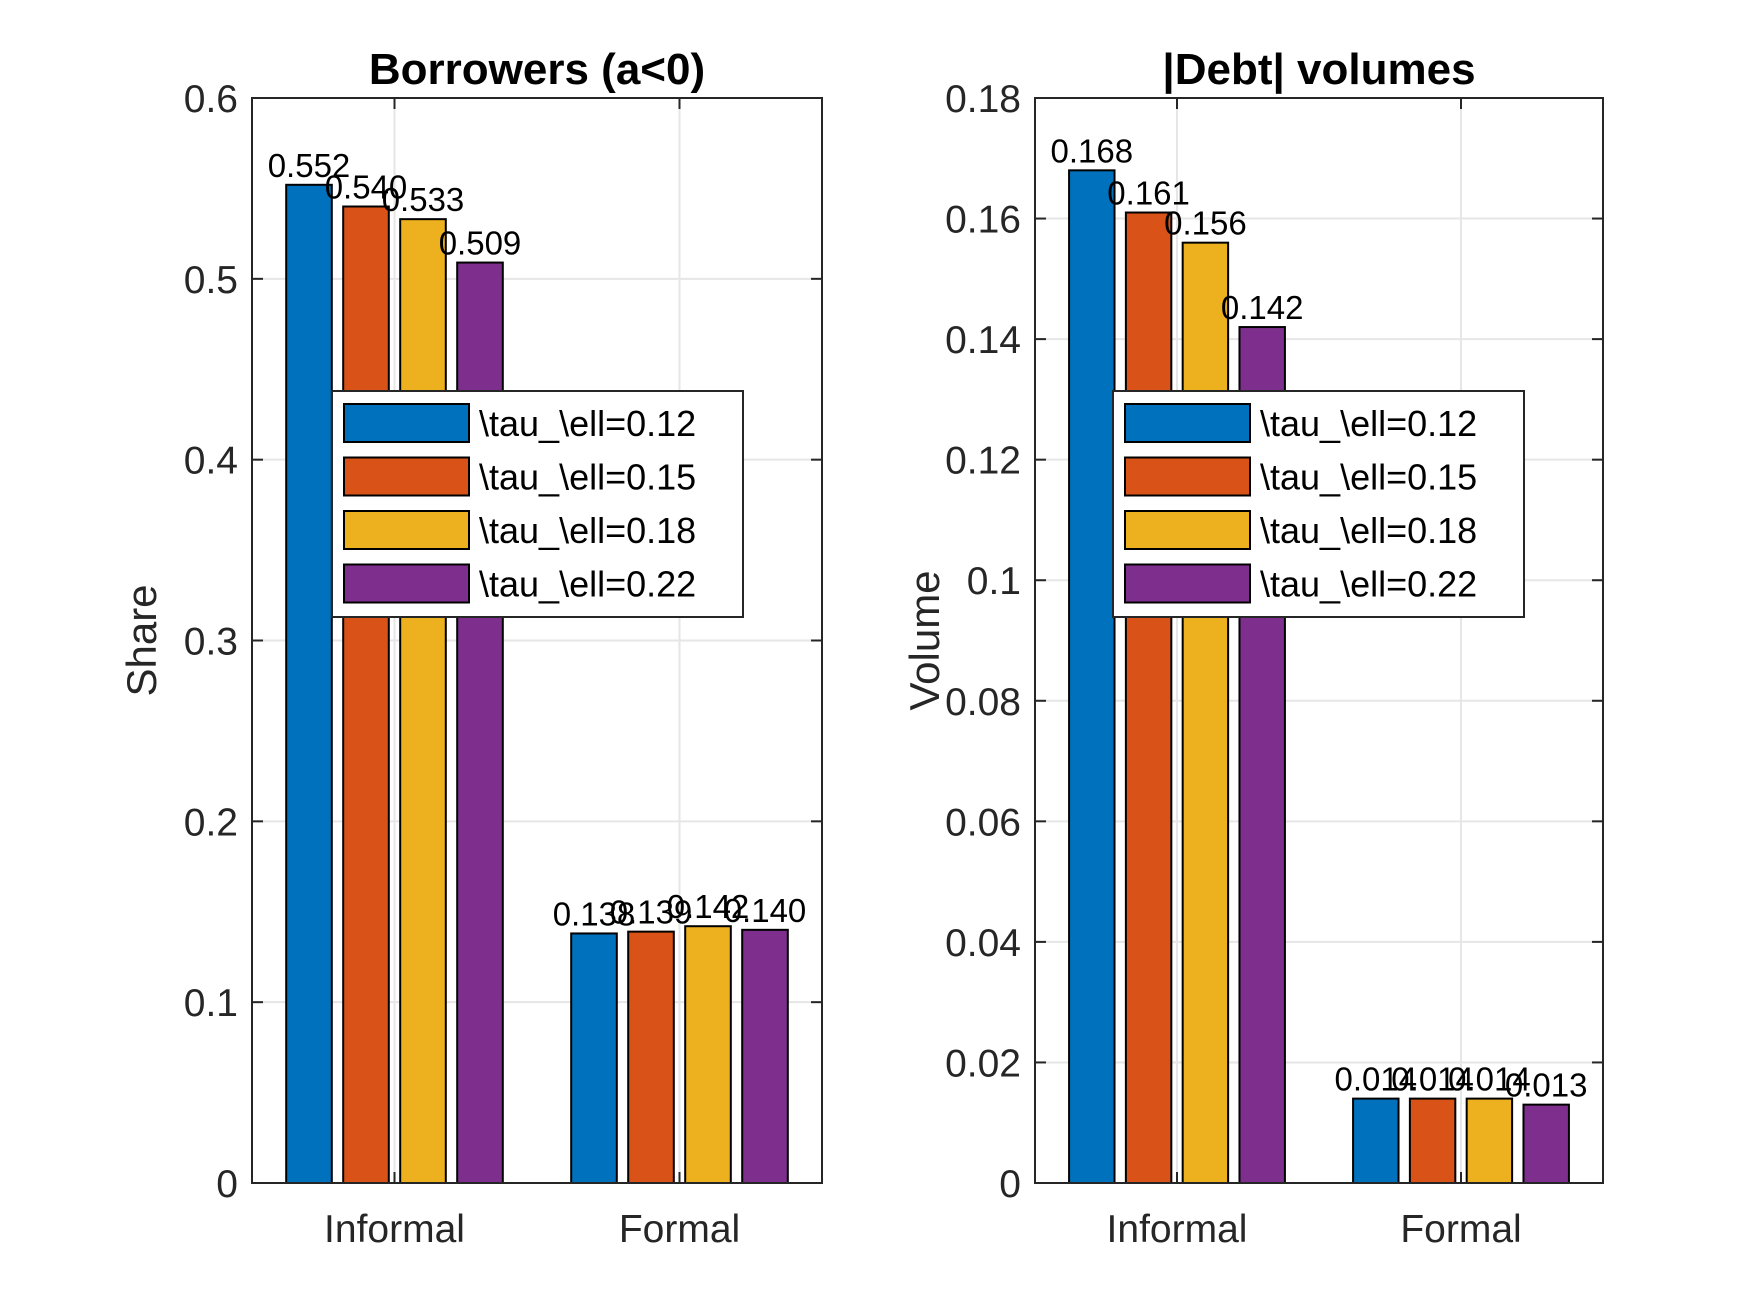  Describe the element at coordinates (983, 822) in the screenshot. I see `y-tick-label: 0.06` at that location.